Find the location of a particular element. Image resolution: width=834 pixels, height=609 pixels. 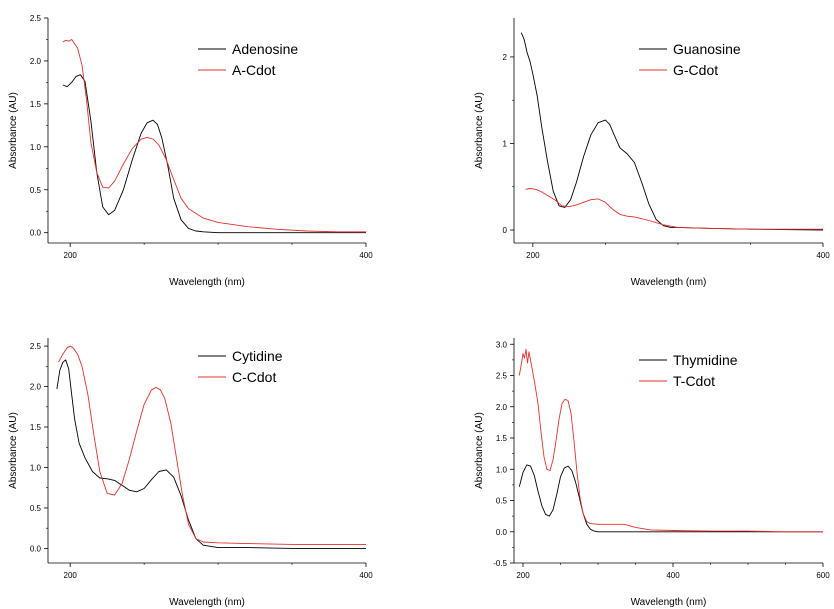

legend-label: G-Cdot is located at coordinates (695, 70).